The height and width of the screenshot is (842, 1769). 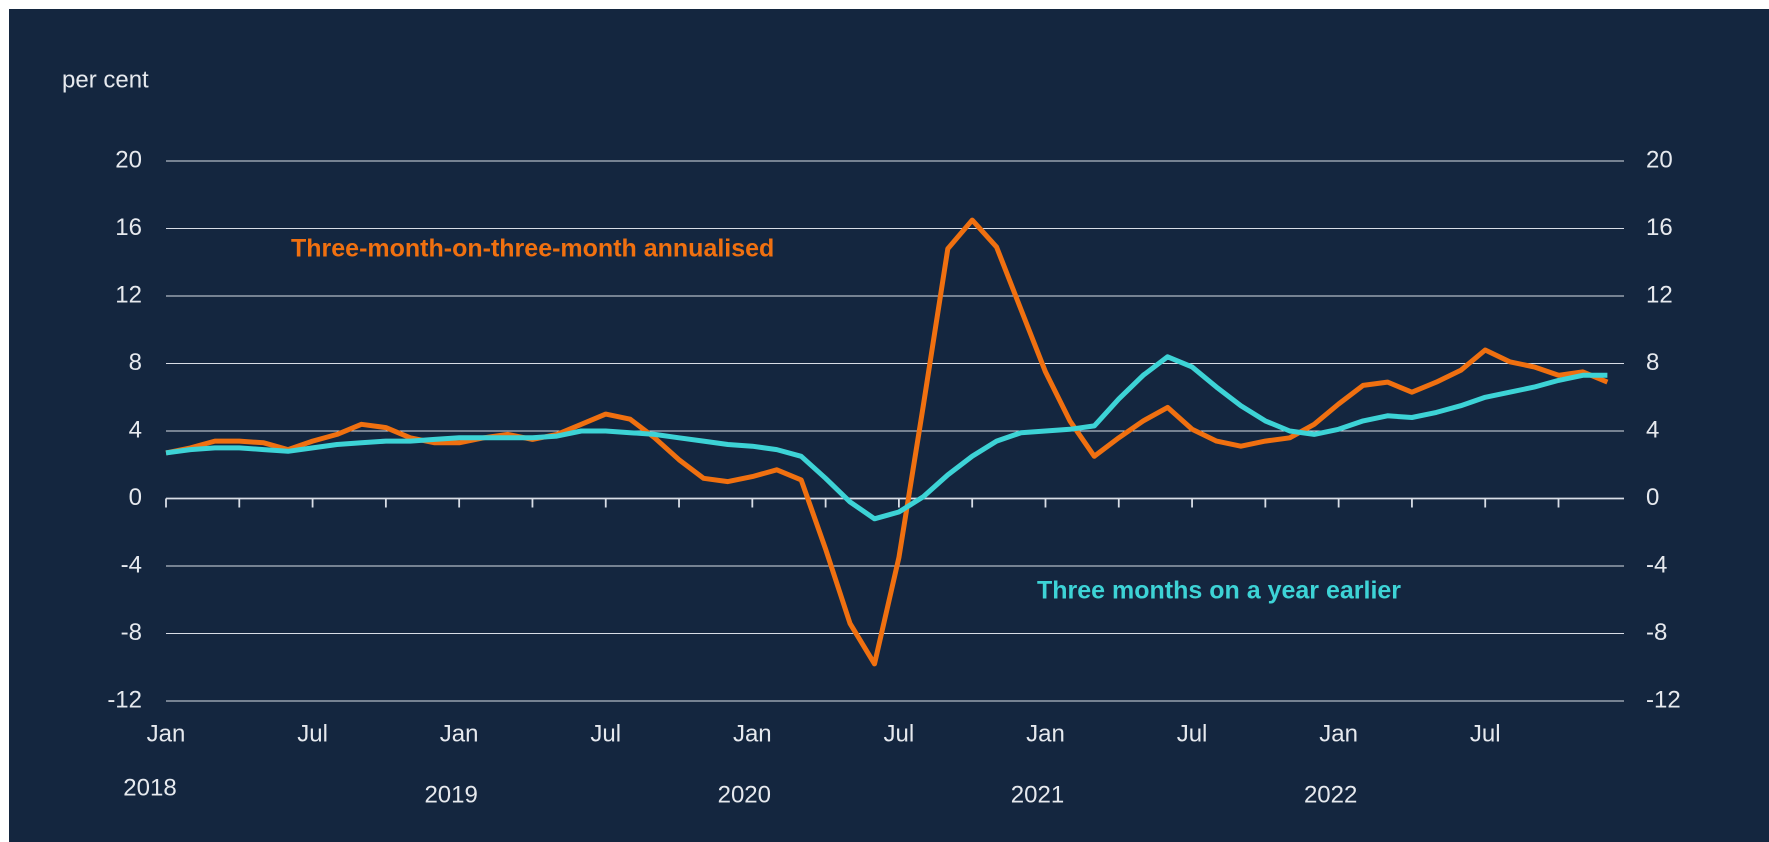 What do you see at coordinates (1659, 227) in the screenshot?
I see `y2-tick-label: 16` at bounding box center [1659, 227].